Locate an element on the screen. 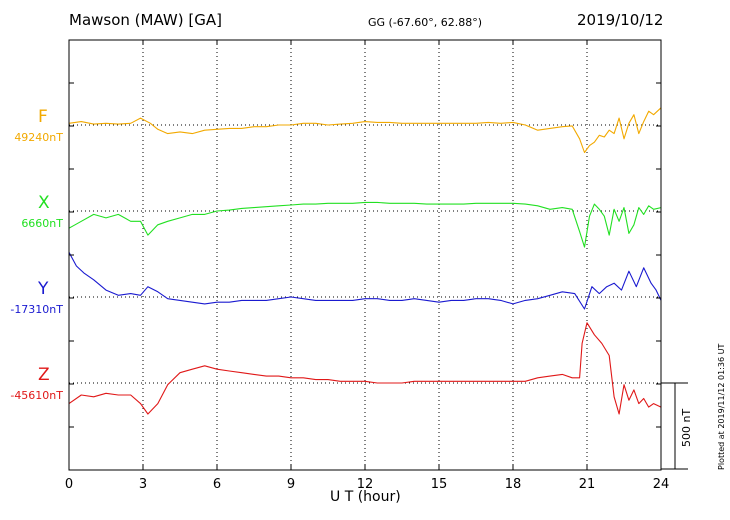 The width and height of the screenshot is (730, 520). series-label-x: X is located at coordinates (44, 203).